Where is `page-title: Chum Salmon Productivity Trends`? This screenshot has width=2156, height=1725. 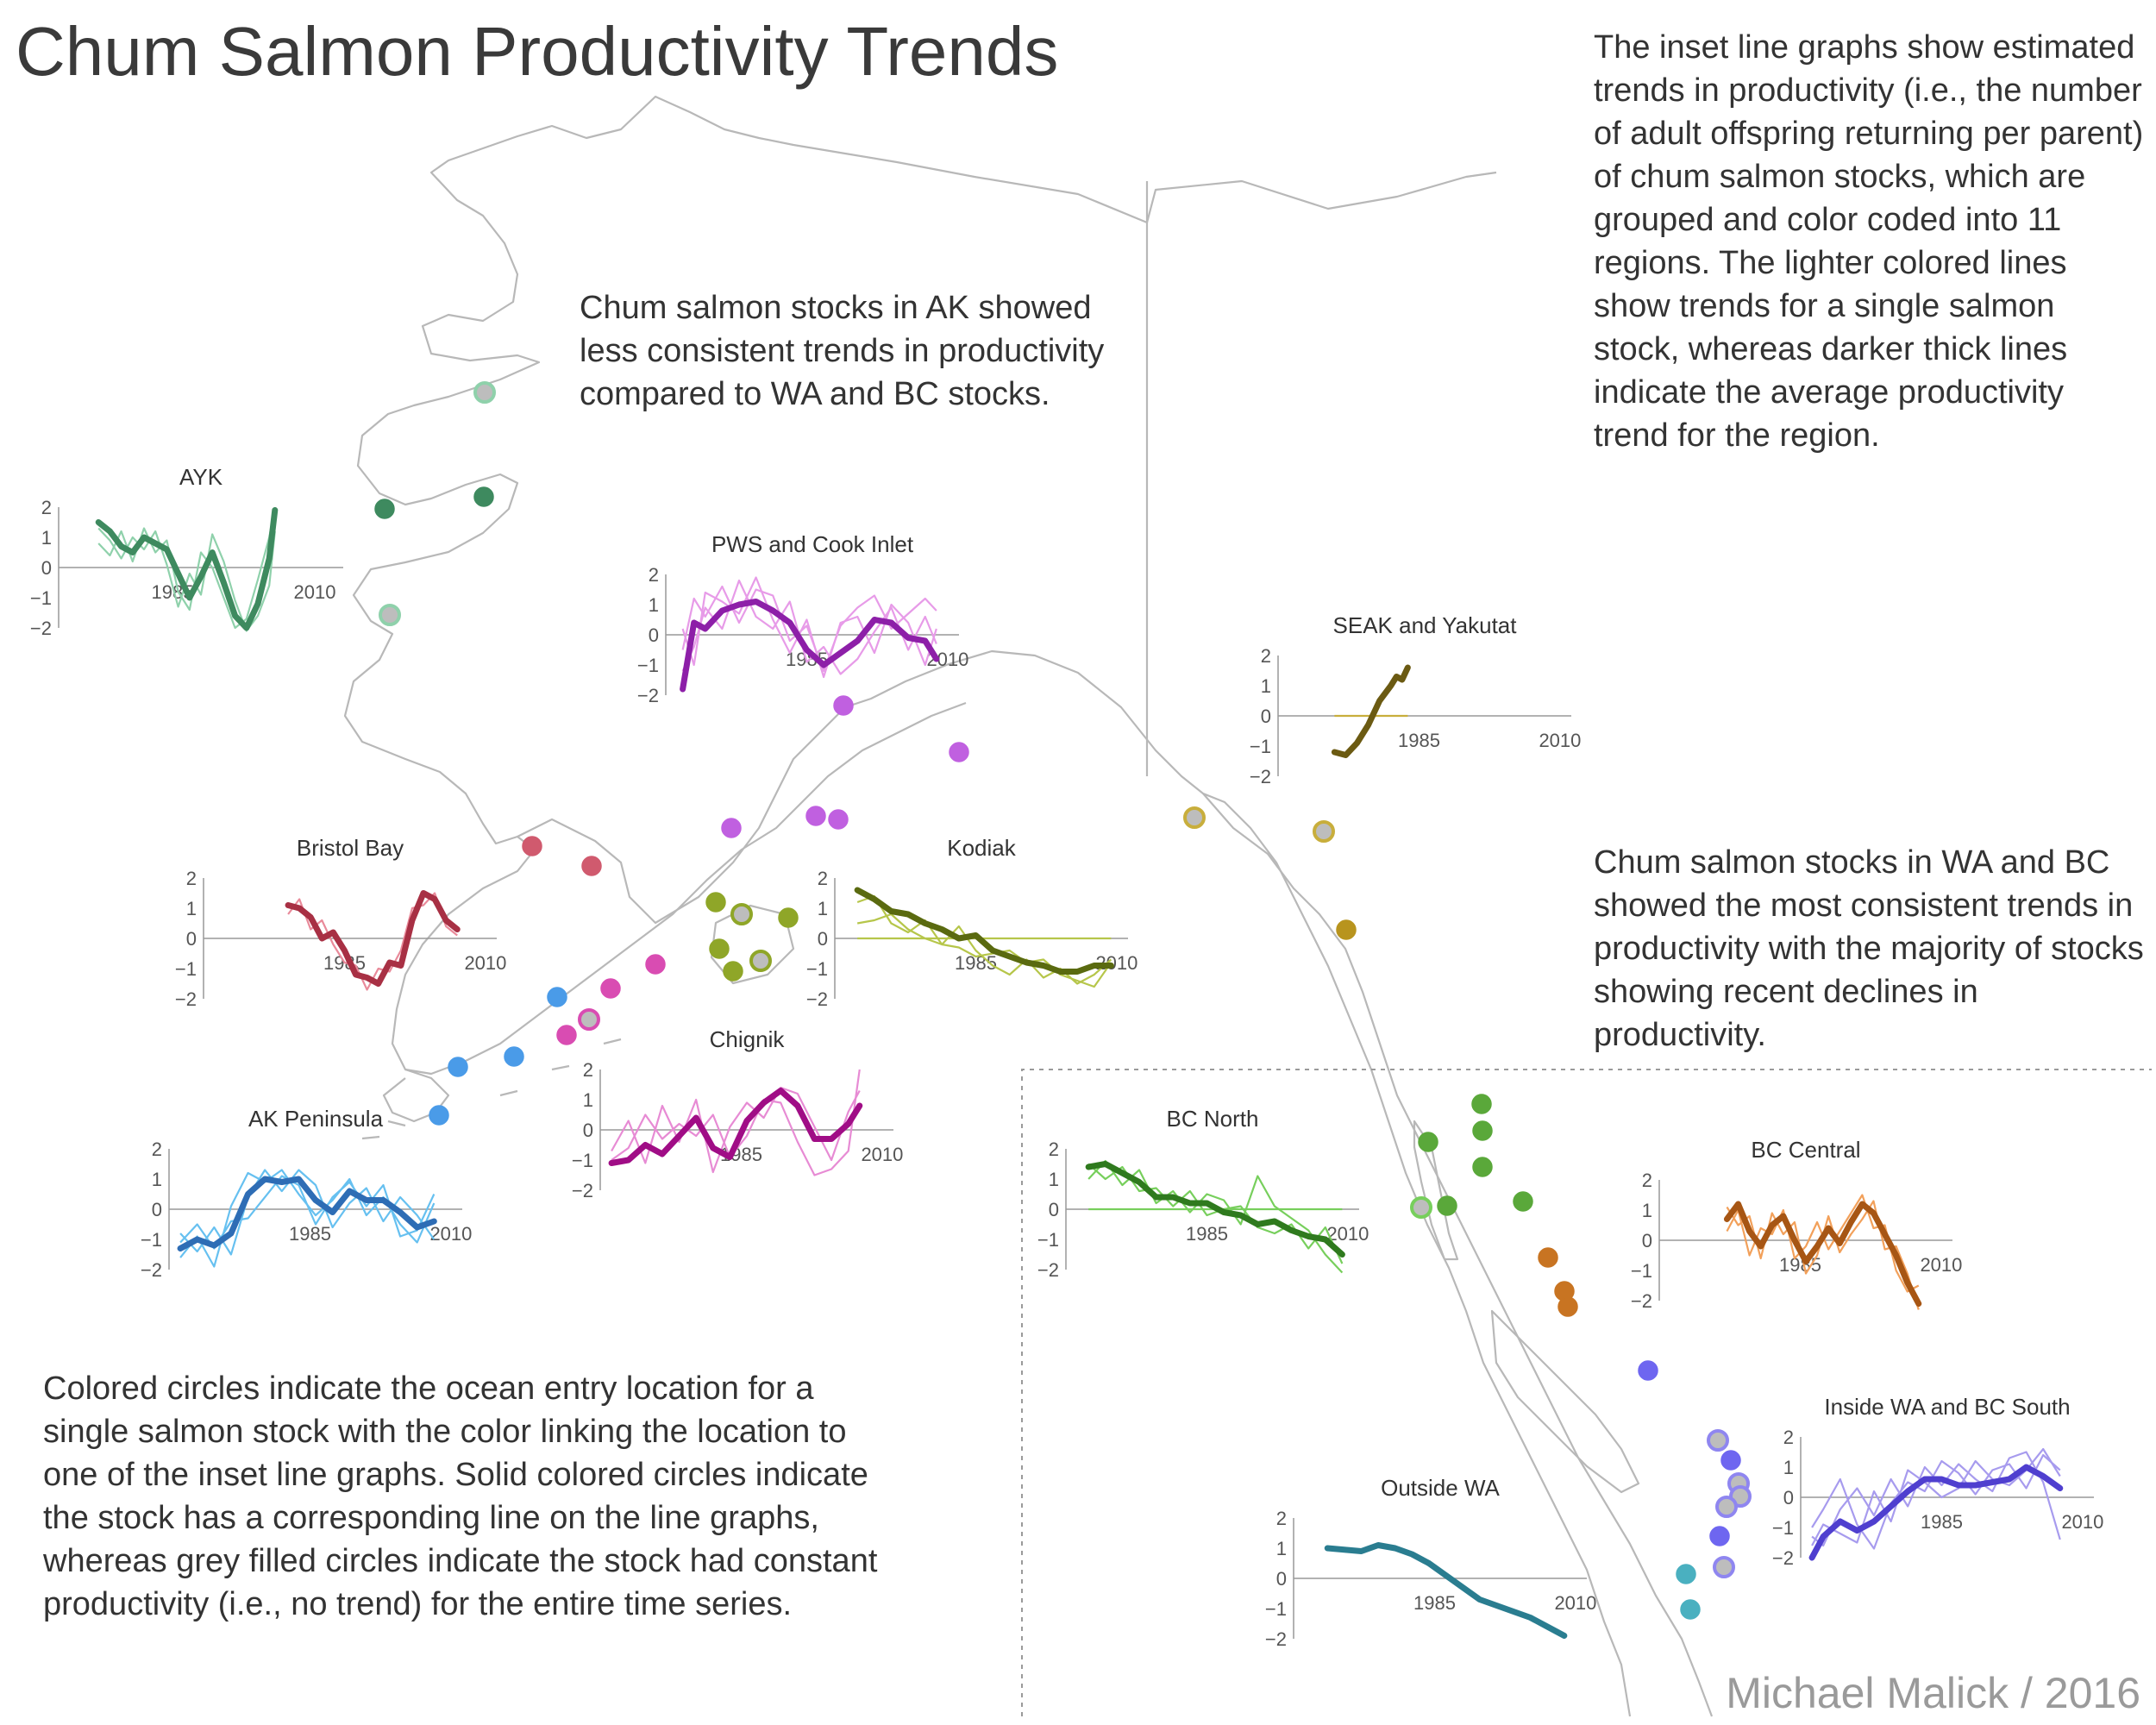
page-title: Chum Salmon Productivity Trends is located at coordinates (537, 52).